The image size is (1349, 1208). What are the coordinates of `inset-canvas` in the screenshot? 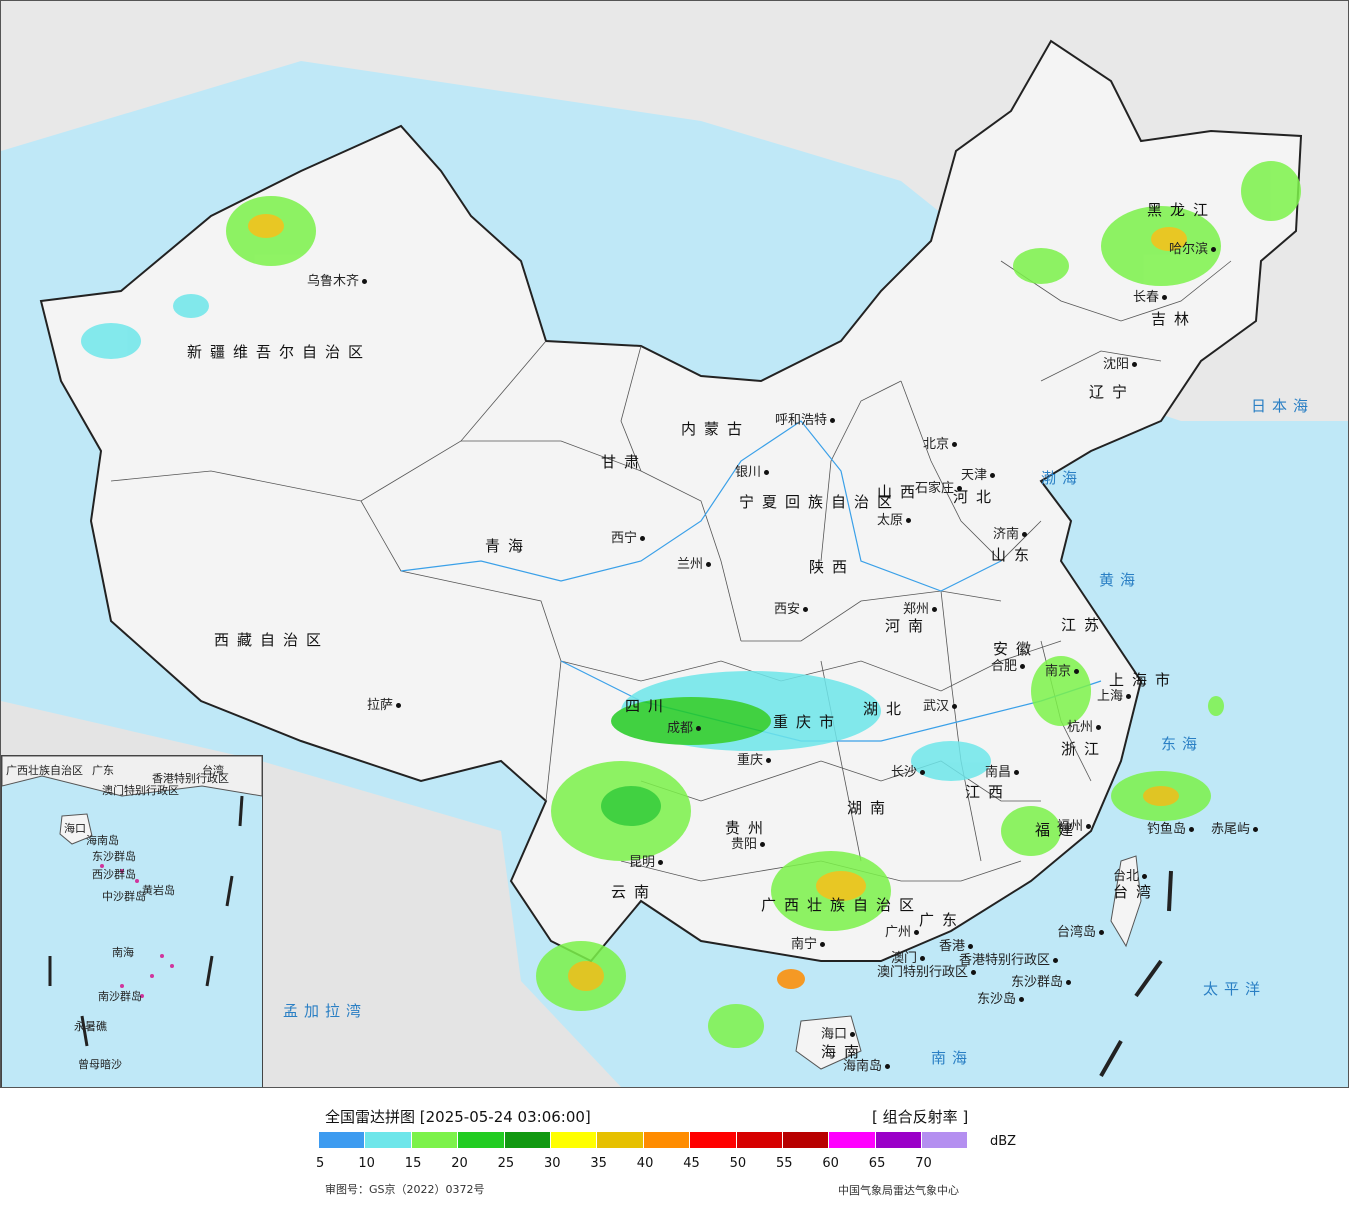 It's located at (132, 901).